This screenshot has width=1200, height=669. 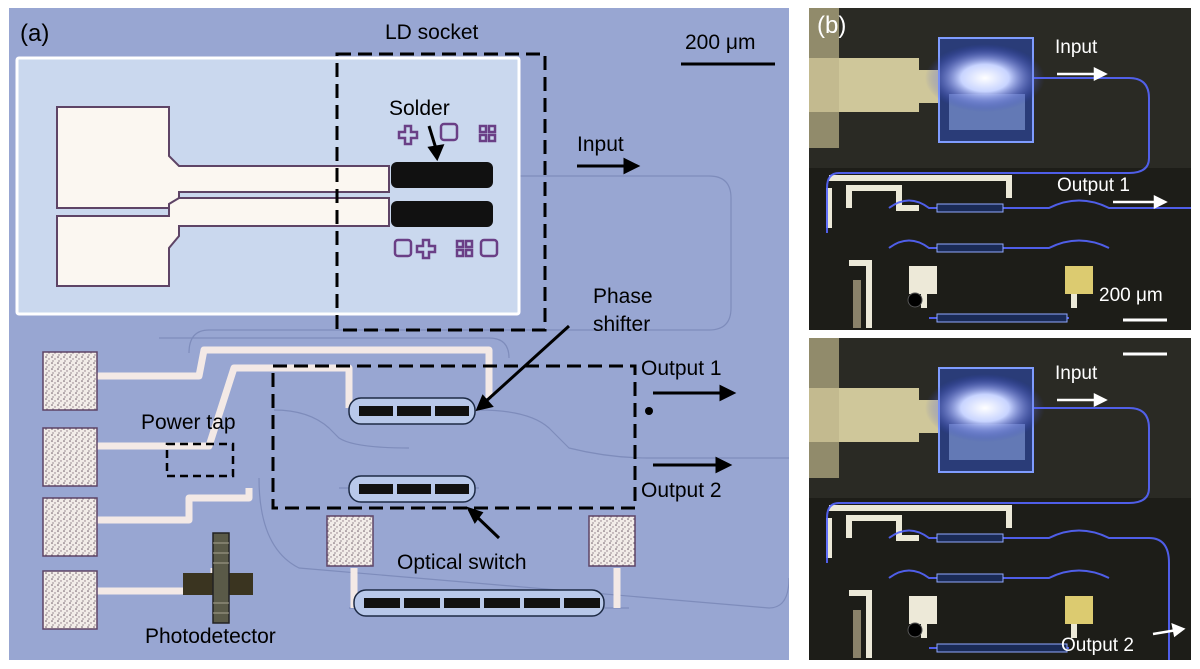 I want to click on output-1-label-a: Output 1, so click(x=681, y=368).